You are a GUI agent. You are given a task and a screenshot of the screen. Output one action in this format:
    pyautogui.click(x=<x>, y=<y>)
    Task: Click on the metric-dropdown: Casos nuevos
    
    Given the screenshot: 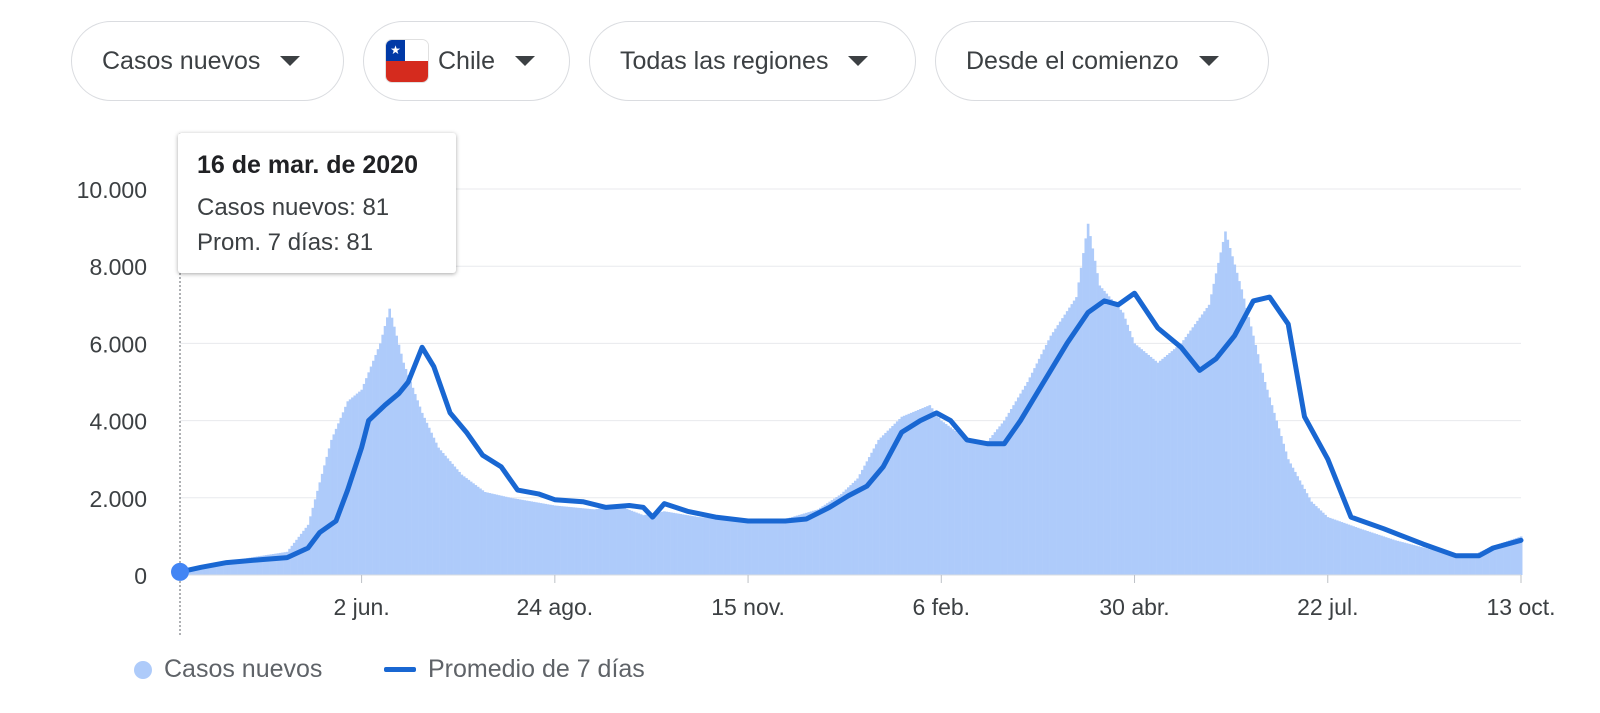 What is the action you would take?
    pyautogui.click(x=207, y=61)
    